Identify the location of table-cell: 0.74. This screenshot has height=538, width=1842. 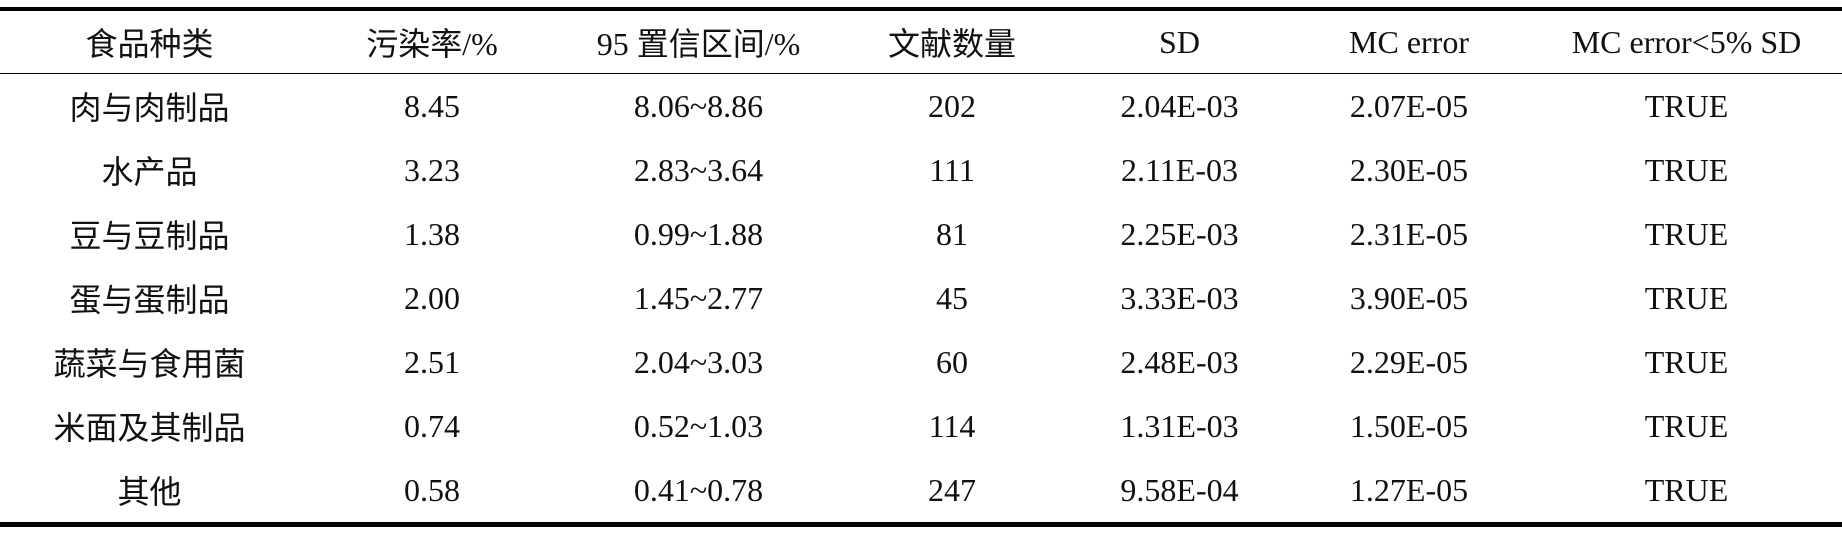
(432, 425).